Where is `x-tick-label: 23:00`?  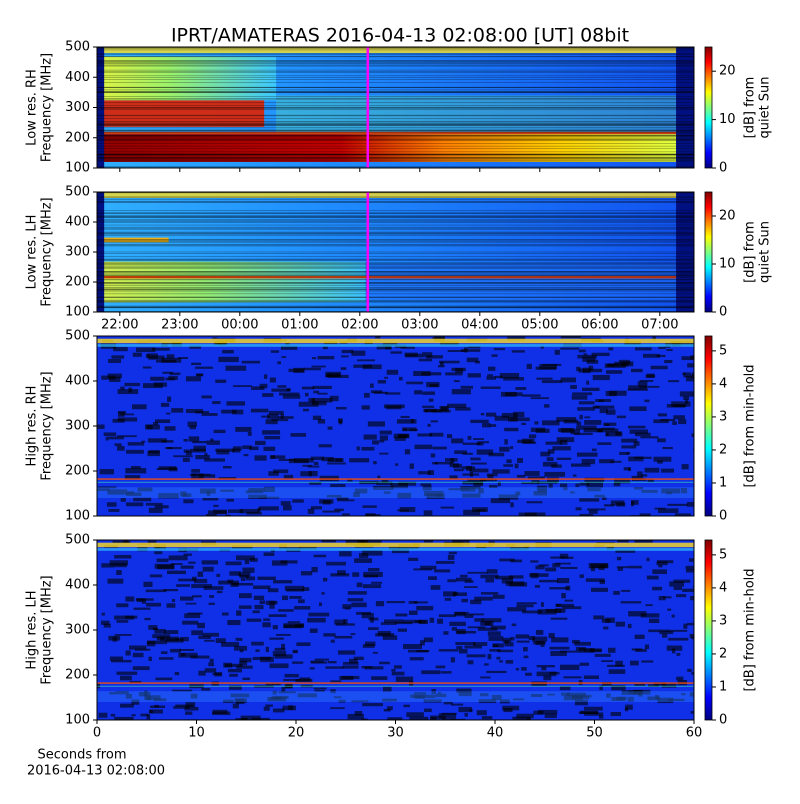
x-tick-label: 23:00 is located at coordinates (179, 325).